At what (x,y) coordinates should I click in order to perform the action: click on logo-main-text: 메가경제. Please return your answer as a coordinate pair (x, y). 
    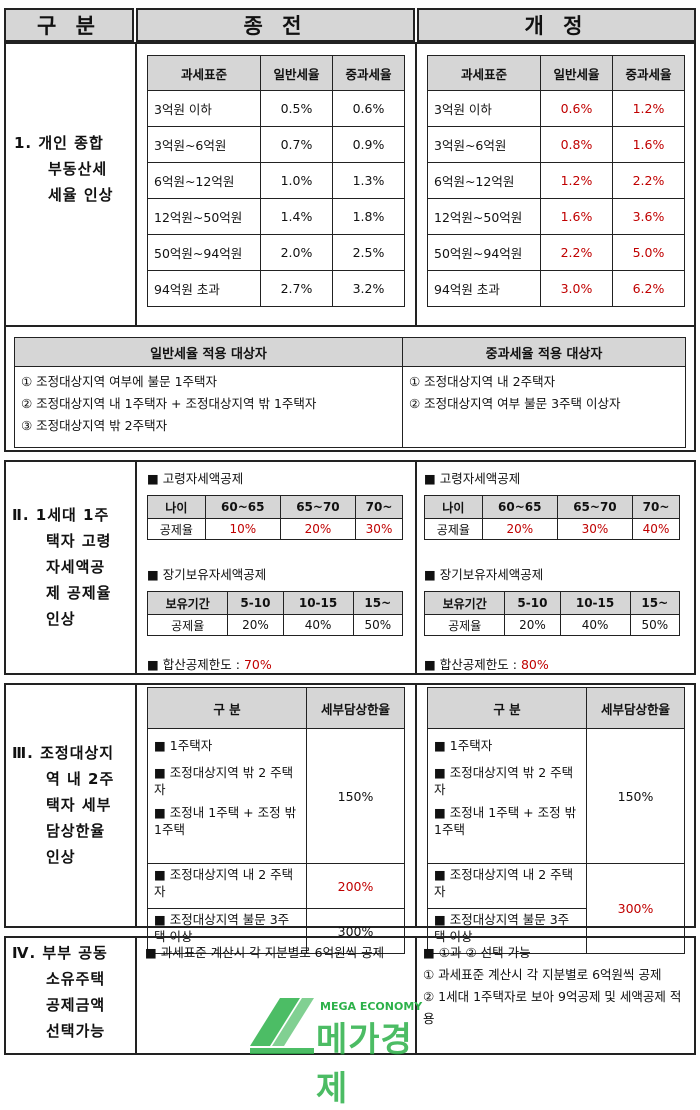
    Looking at the image, I should click on (364, 1064).